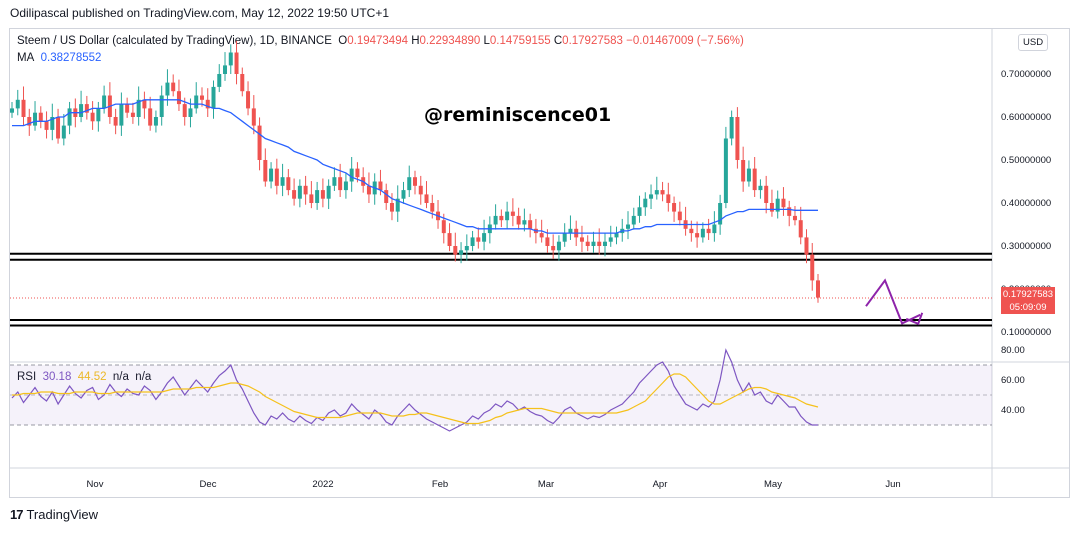 Image resolution: width=1079 pixels, height=533 pixels. Describe the element at coordinates (59, 58) in the screenshot. I see `ma-legend: MA 0.38278552` at that location.